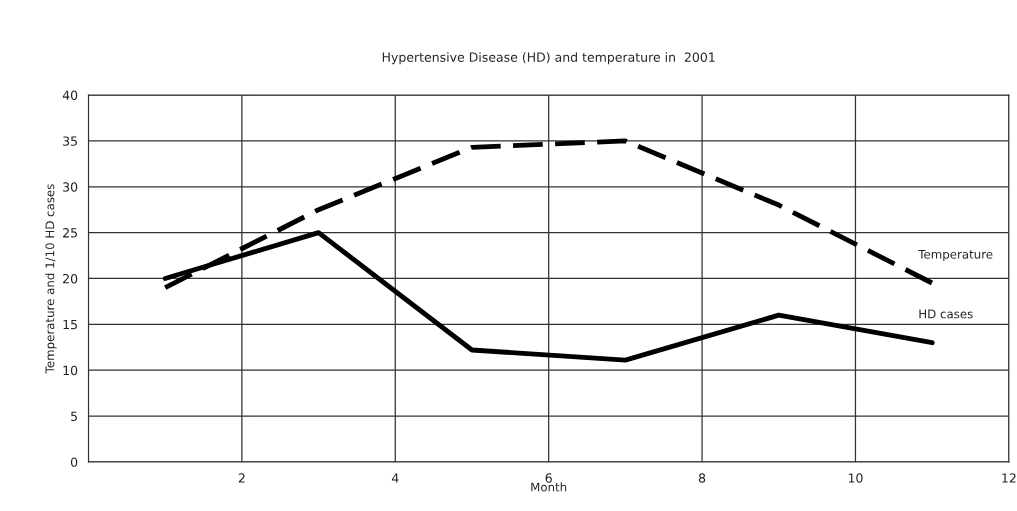  I want to click on x-tick-label: 6, so click(548, 478).